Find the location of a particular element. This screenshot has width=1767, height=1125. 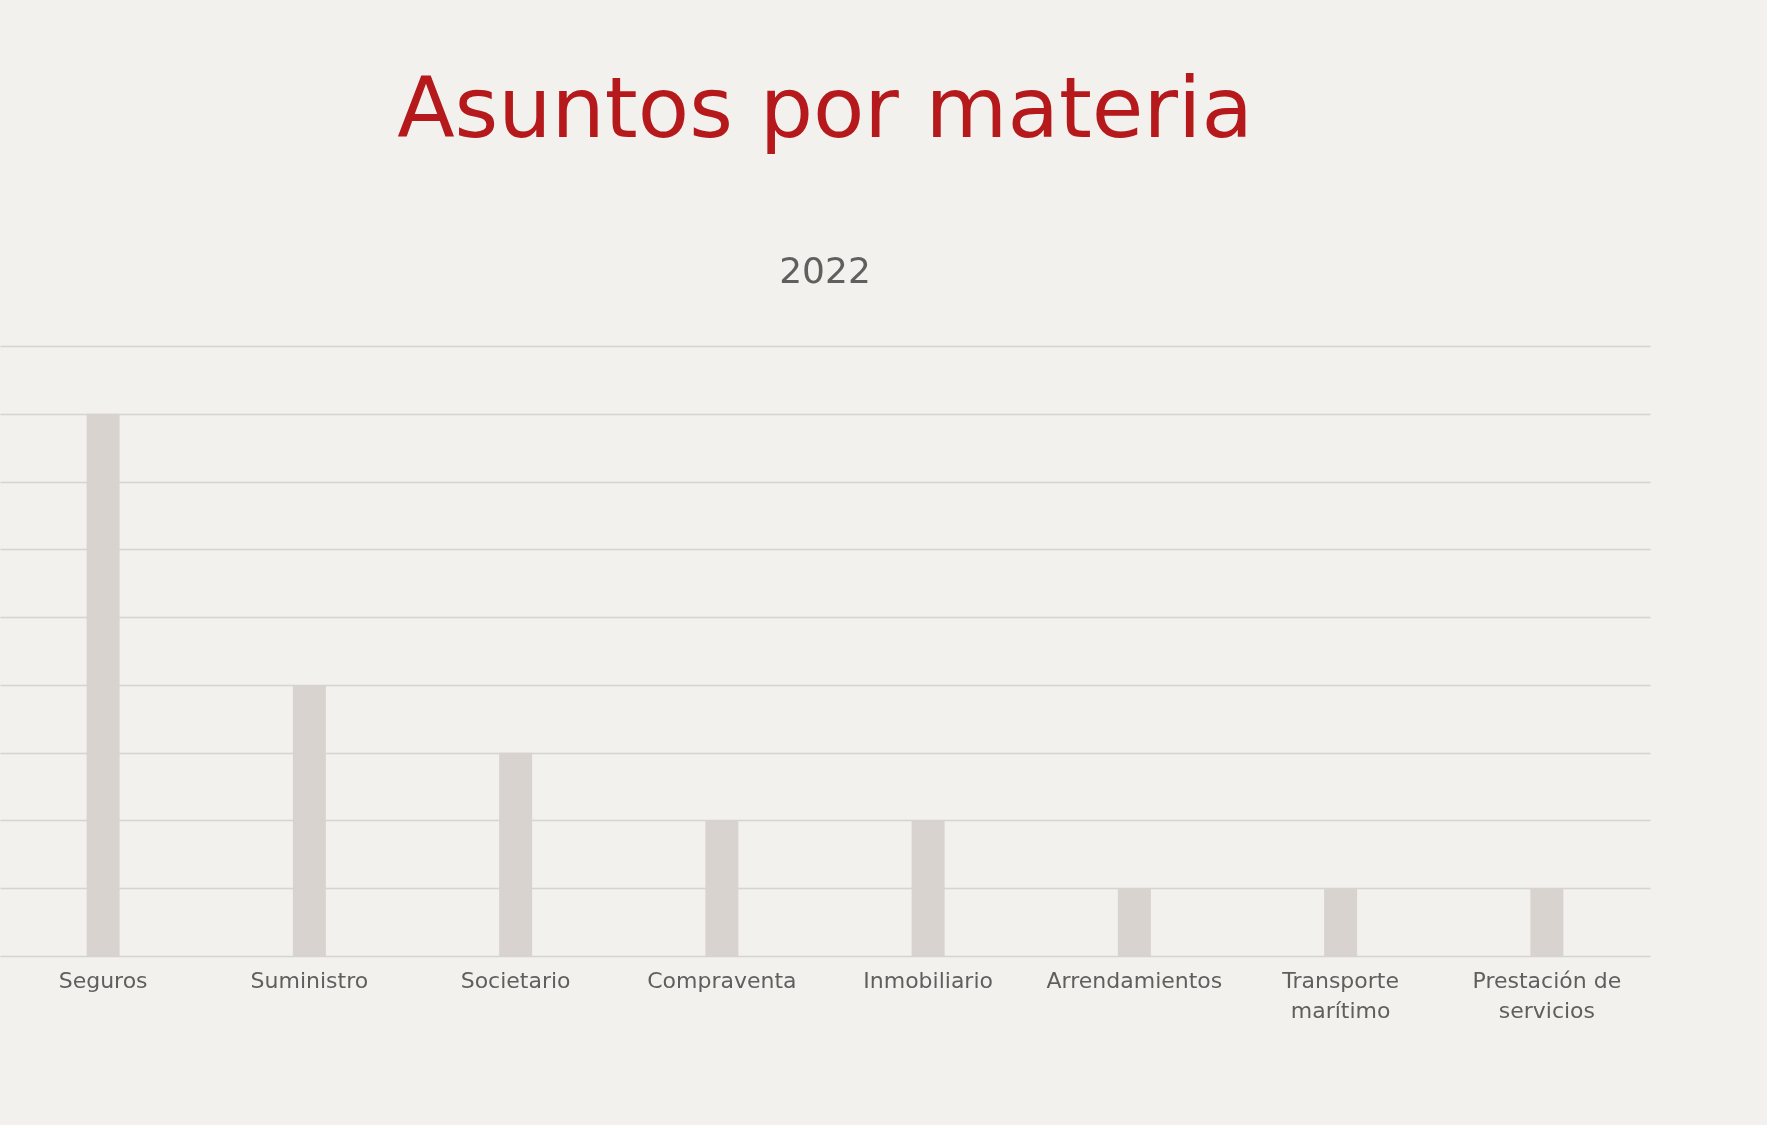

x-tick-label: Suministro is located at coordinates (309, 980).